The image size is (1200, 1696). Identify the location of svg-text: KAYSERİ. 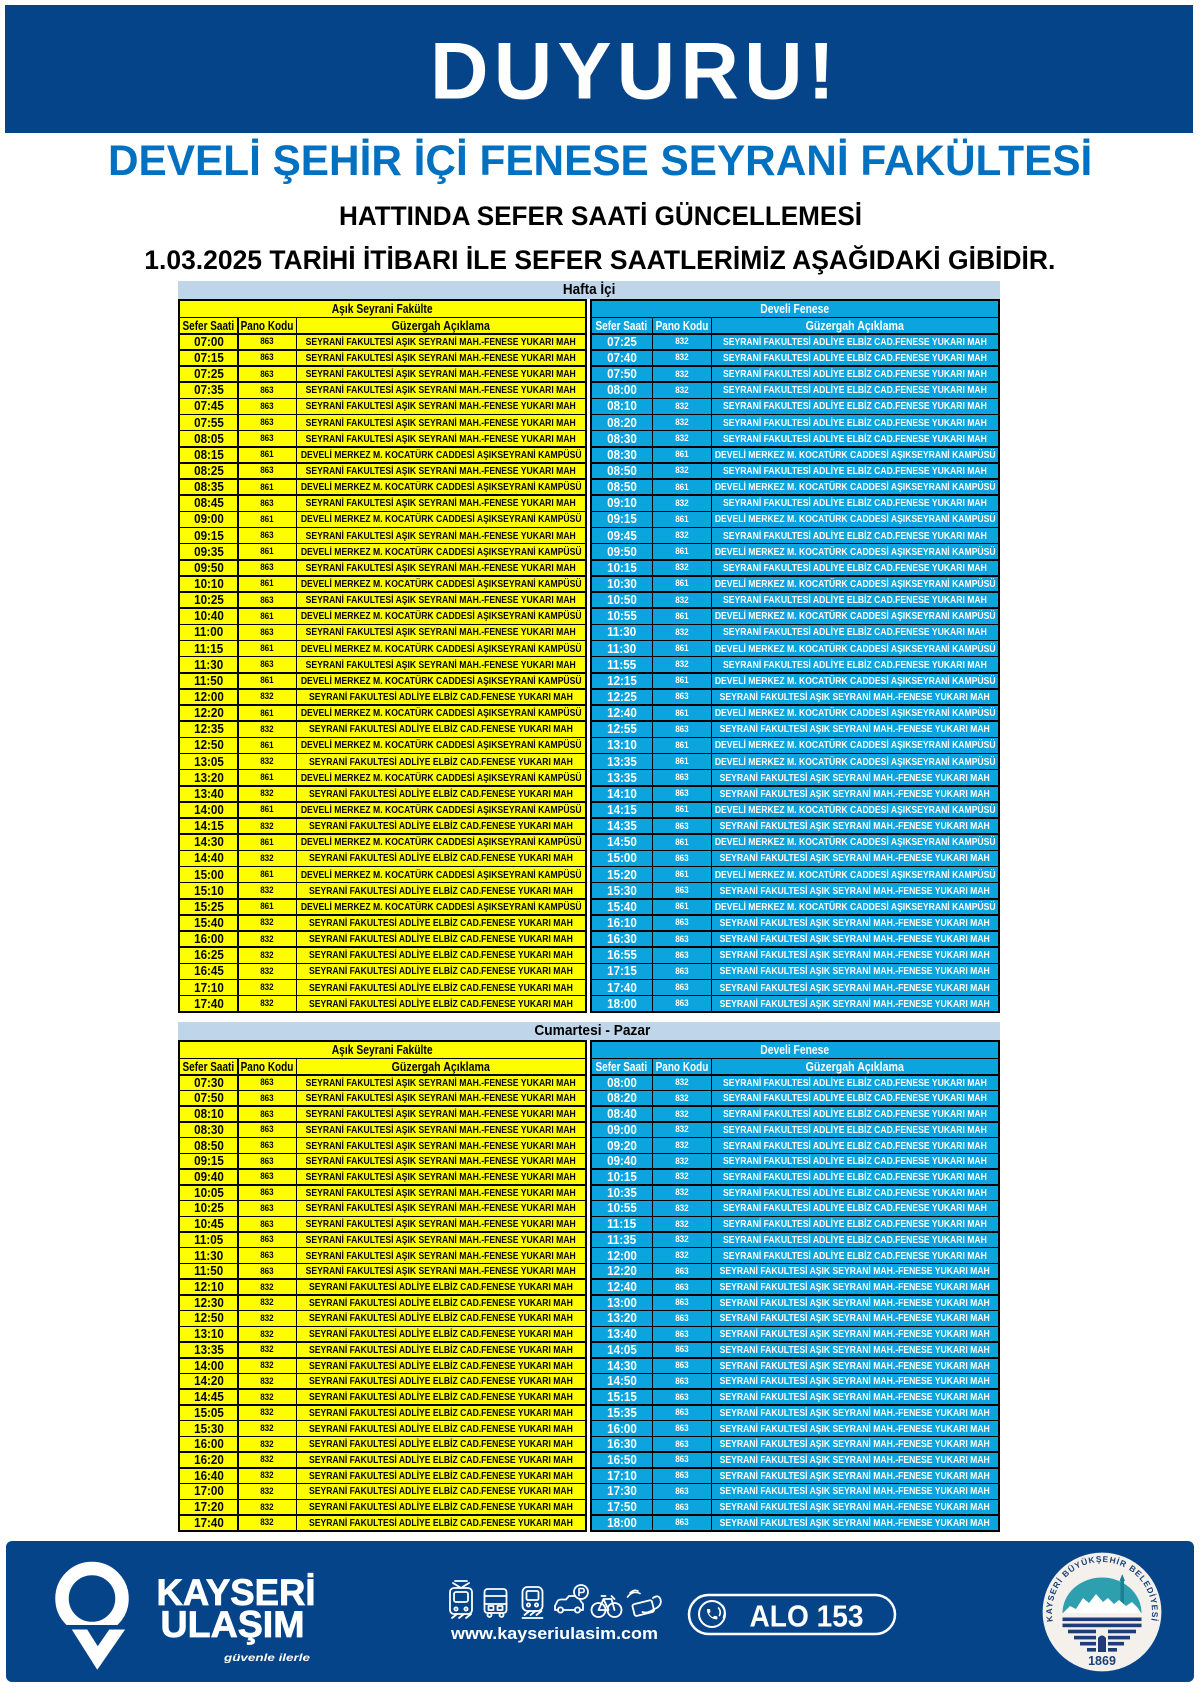
(236, 1592).